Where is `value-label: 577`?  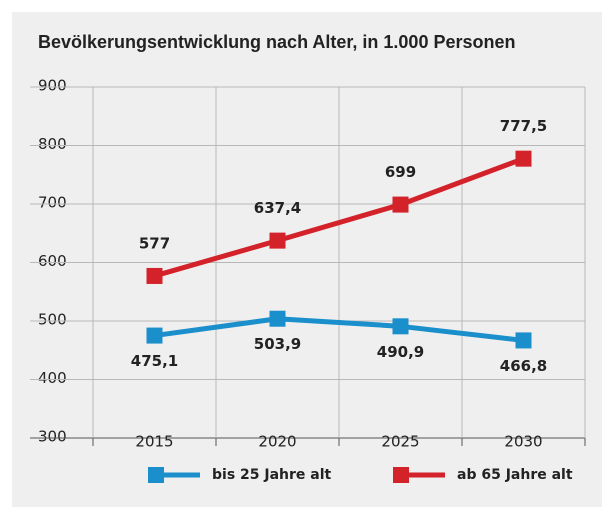 value-label: 577 is located at coordinates (154, 243).